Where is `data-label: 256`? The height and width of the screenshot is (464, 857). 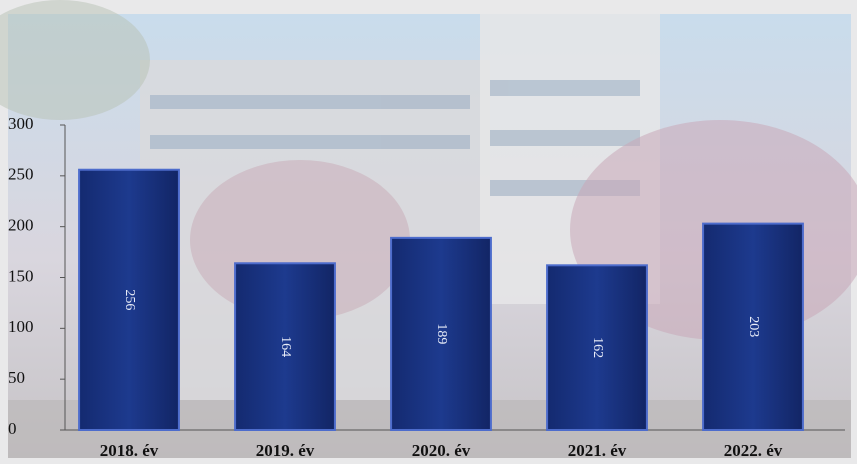
data-label: 256 is located at coordinates (129, 299).